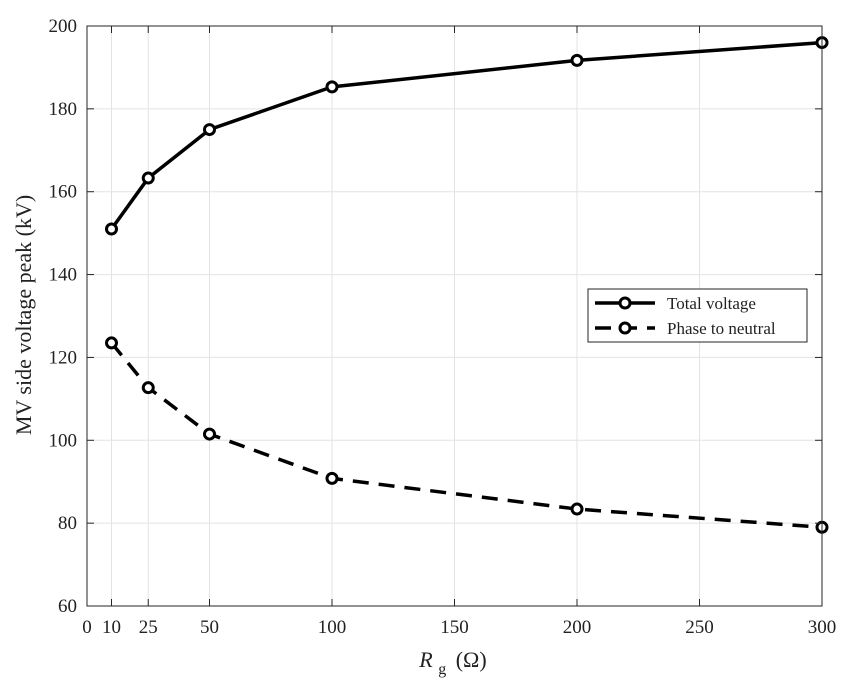 This screenshot has height=682, width=855. I want to click on legend-label-total-voltage: Total voltage, so click(711, 303).